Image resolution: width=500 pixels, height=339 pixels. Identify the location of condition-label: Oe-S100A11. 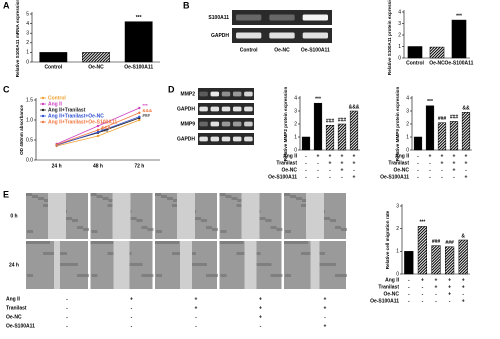
(394, 177).